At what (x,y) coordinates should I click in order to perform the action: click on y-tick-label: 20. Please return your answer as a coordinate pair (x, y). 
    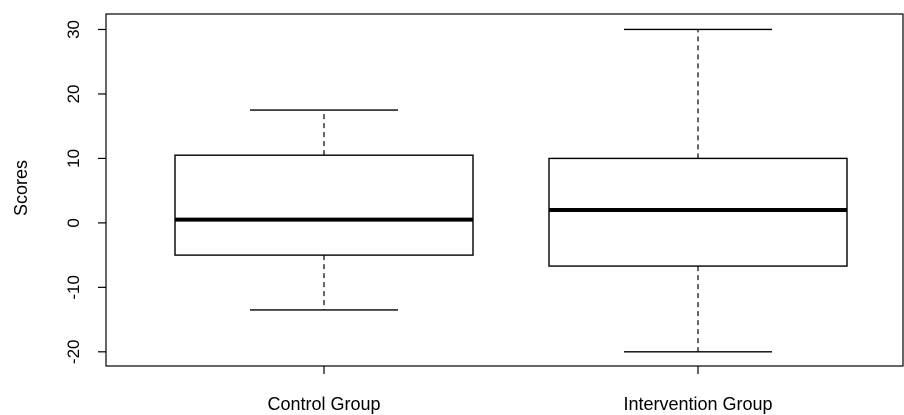
    Looking at the image, I should click on (73, 93).